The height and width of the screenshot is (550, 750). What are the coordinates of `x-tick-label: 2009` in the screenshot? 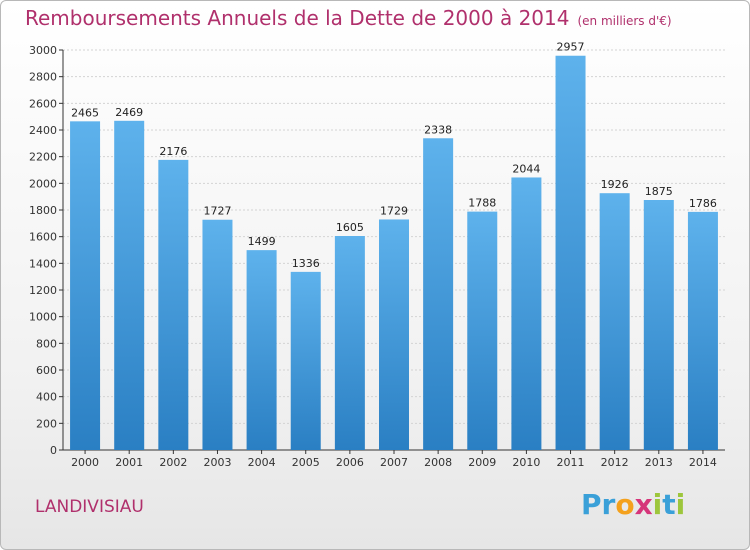 It's located at (482, 462).